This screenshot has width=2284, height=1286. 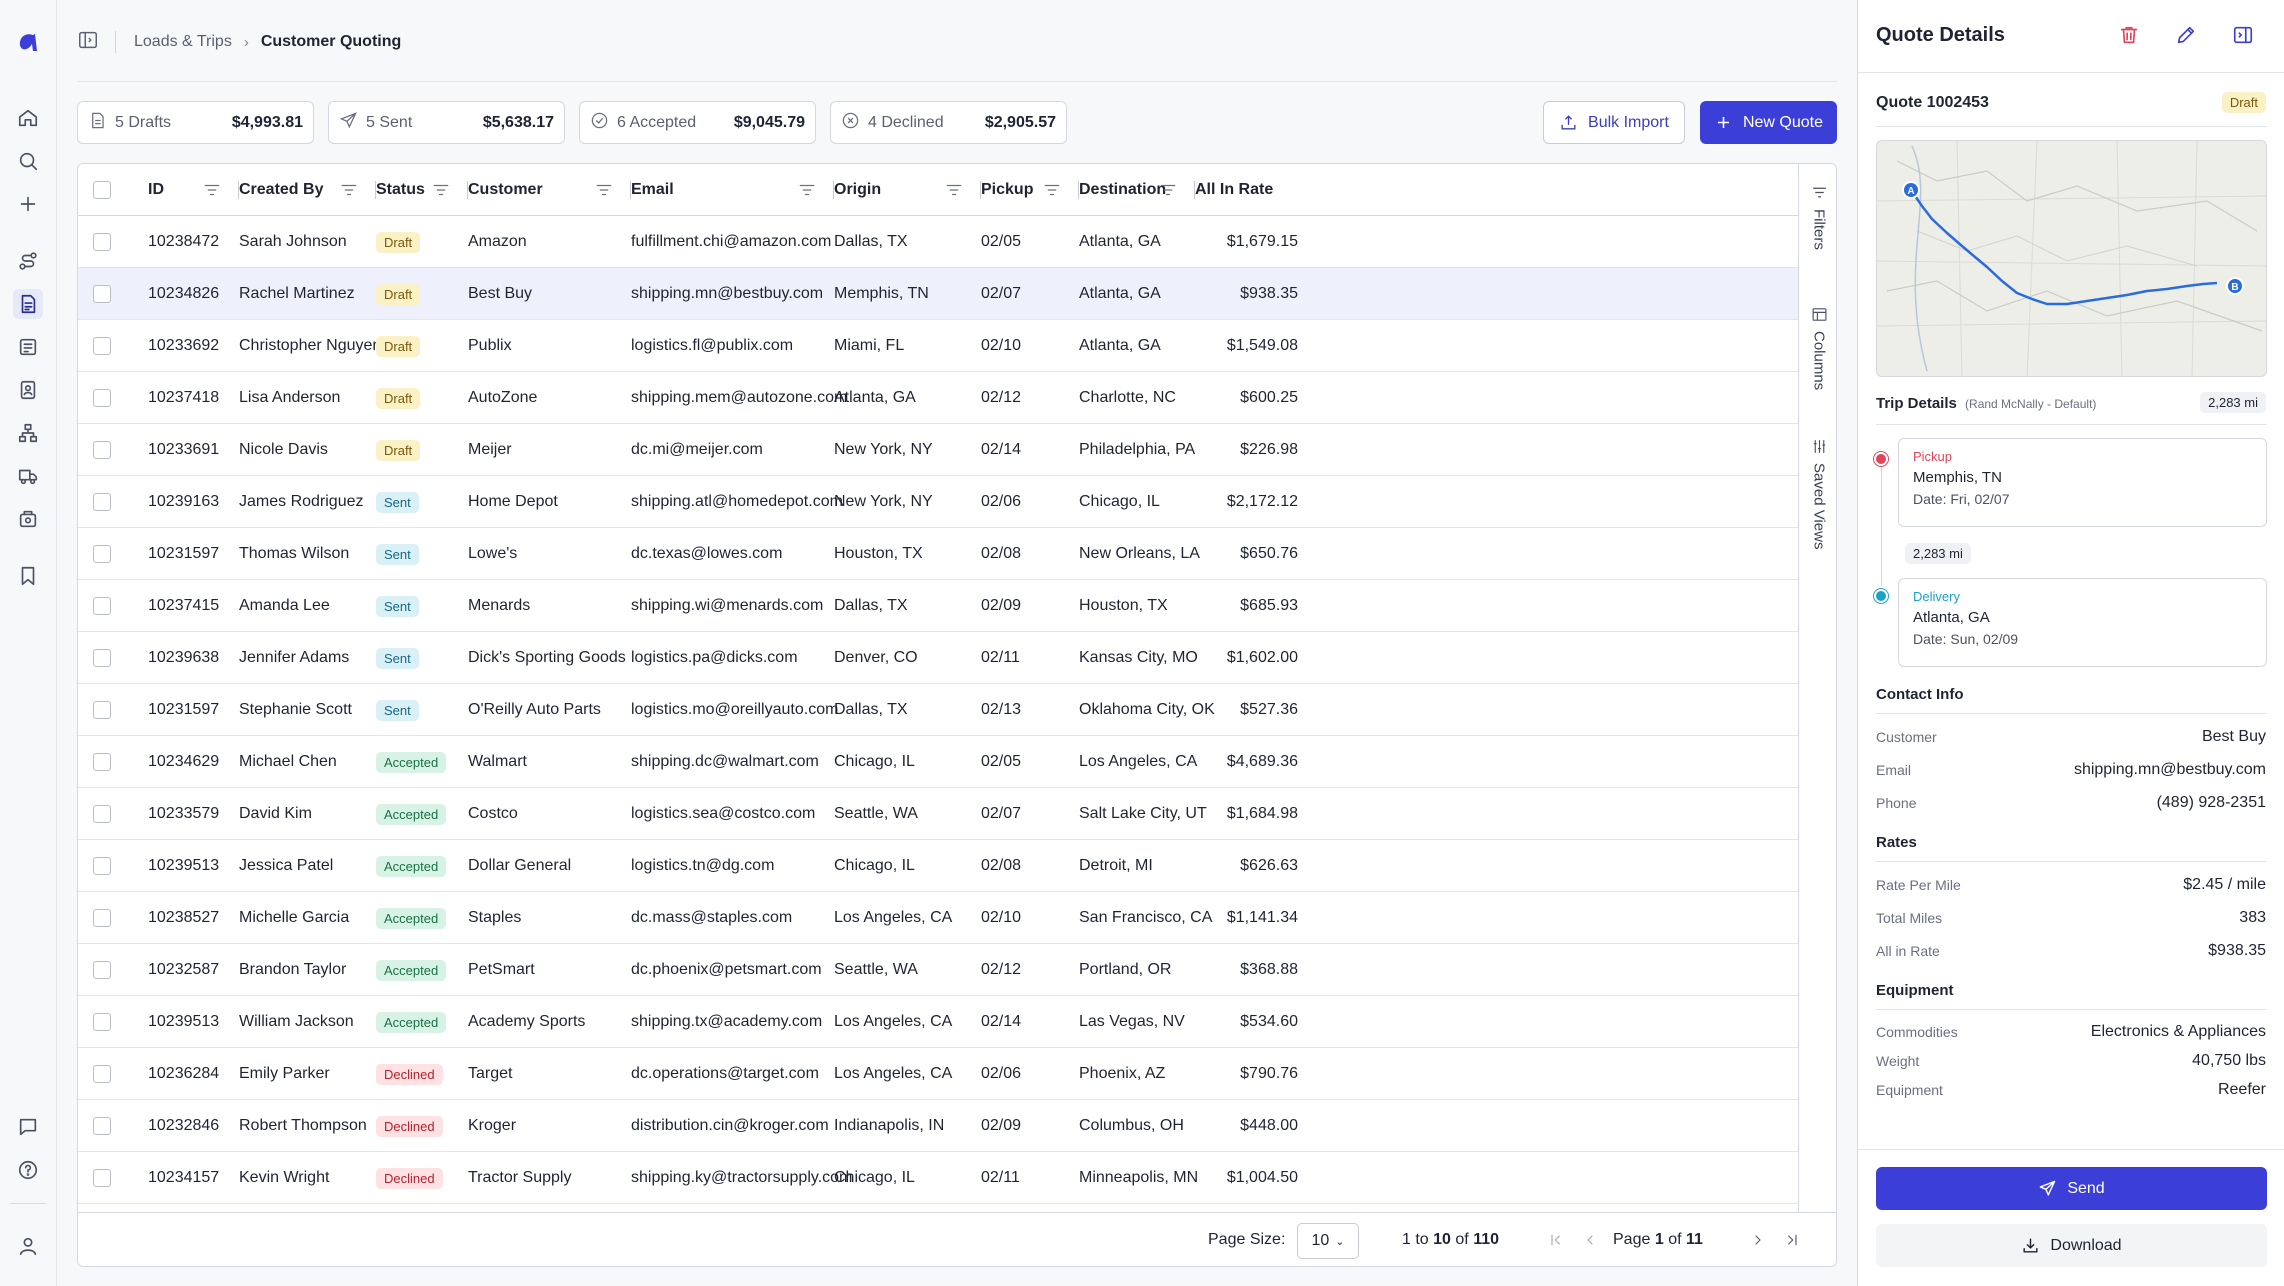 I want to click on document-icon, so click(x=28, y=347).